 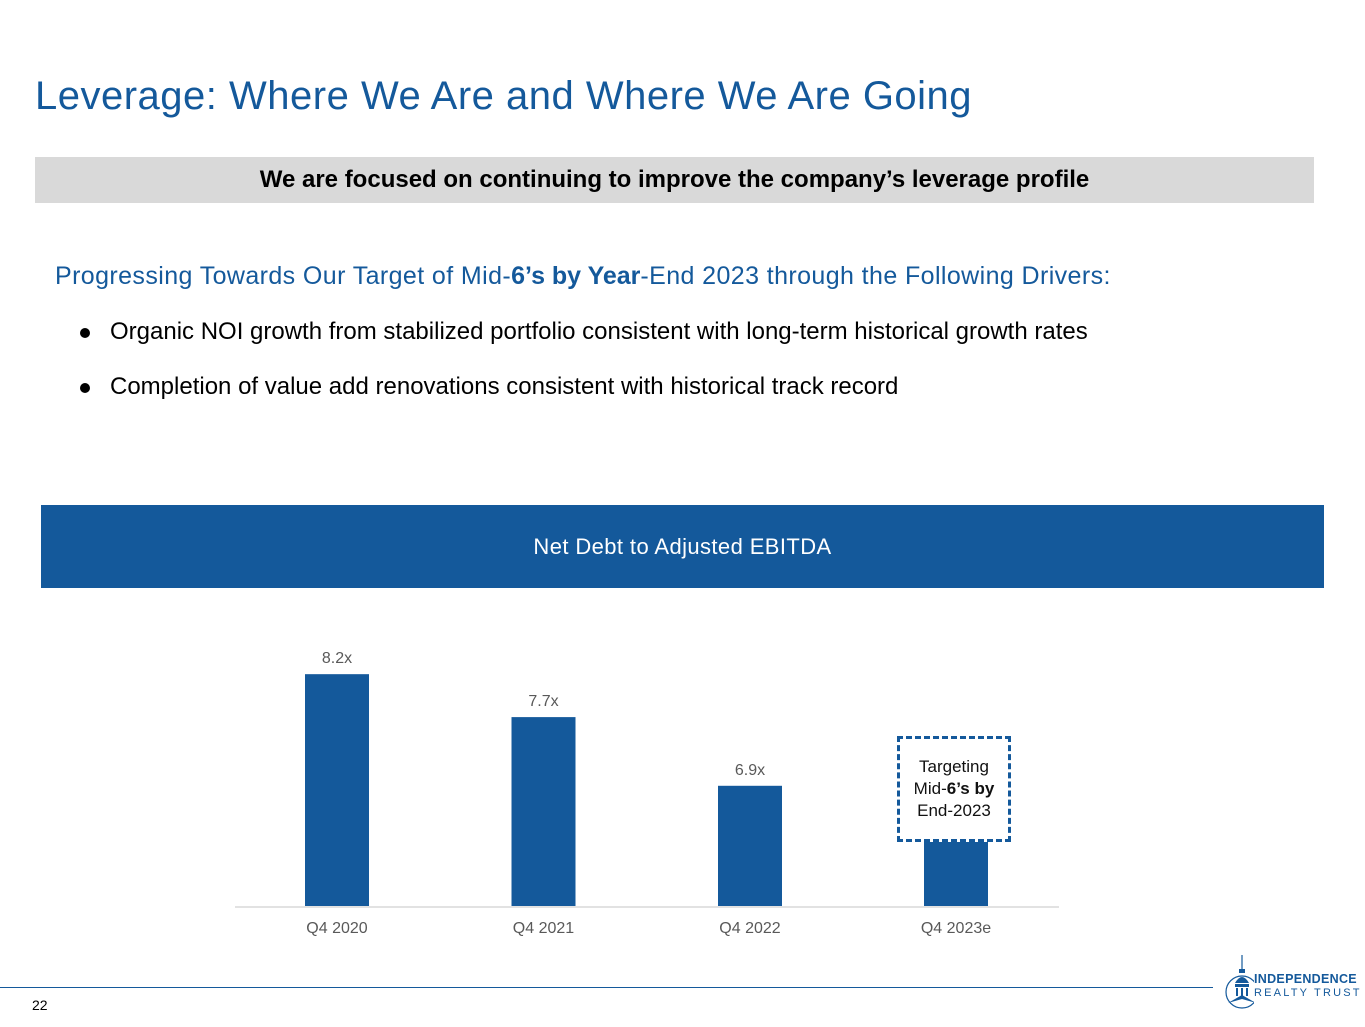 What do you see at coordinates (954, 810) in the screenshot?
I see `target-line-3: End-2023` at bounding box center [954, 810].